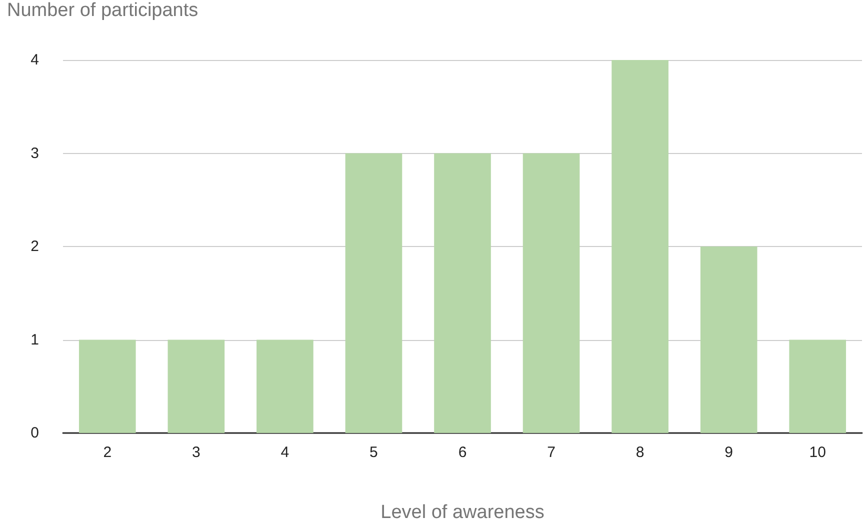 This screenshot has height=527, width=867. Describe the element at coordinates (729, 452) in the screenshot. I see `x-tick-label: 9` at that location.